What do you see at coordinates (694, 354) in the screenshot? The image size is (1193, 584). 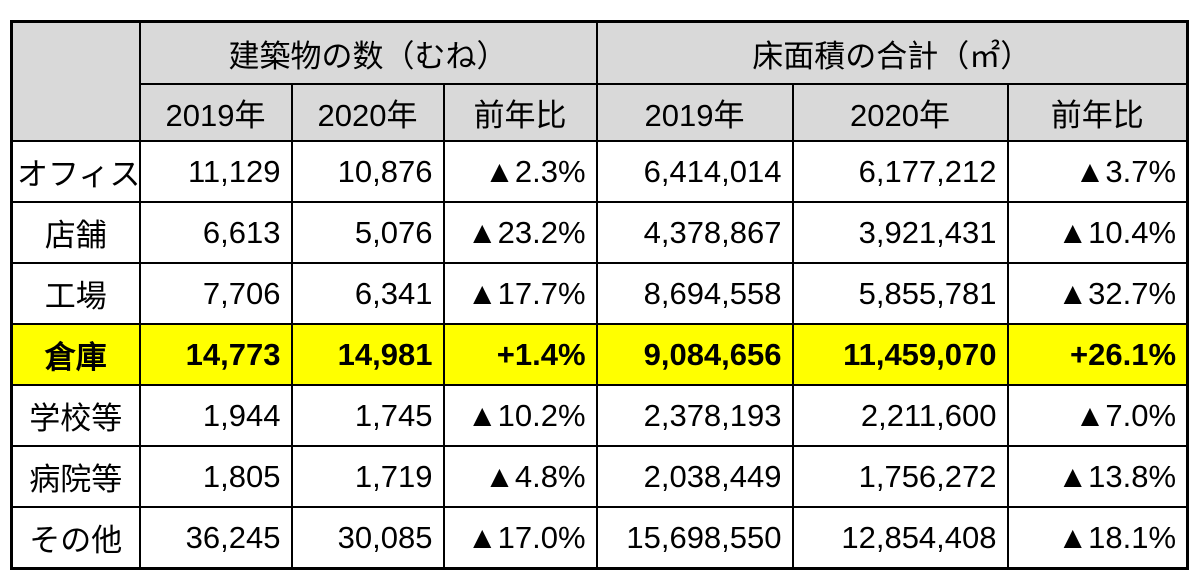 I see `cell-area-2019: 9,084,656` at bounding box center [694, 354].